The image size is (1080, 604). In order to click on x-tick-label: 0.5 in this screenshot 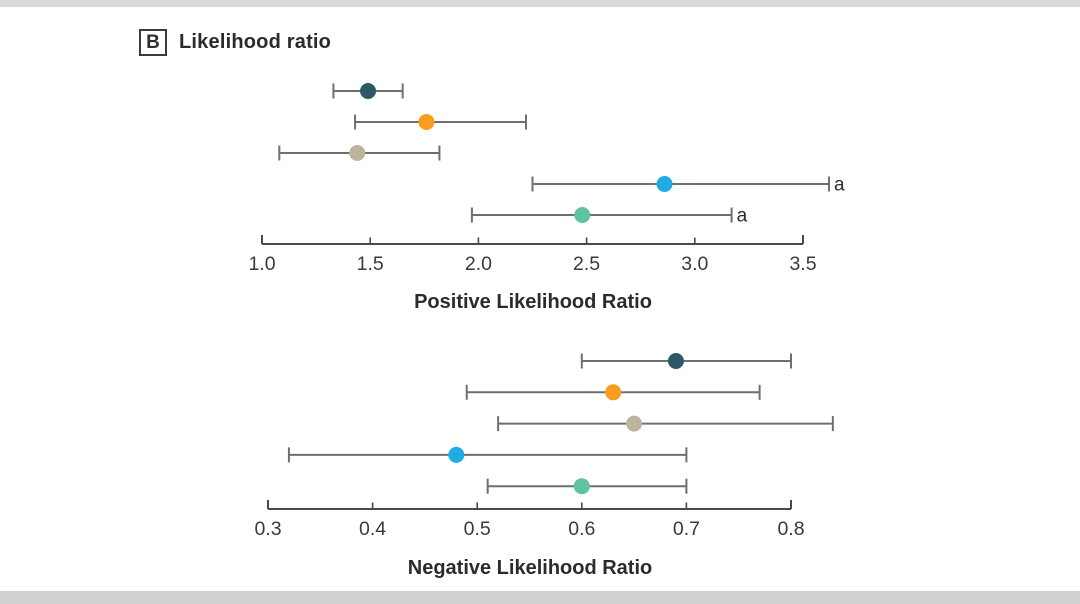, I will do `click(477, 529)`.